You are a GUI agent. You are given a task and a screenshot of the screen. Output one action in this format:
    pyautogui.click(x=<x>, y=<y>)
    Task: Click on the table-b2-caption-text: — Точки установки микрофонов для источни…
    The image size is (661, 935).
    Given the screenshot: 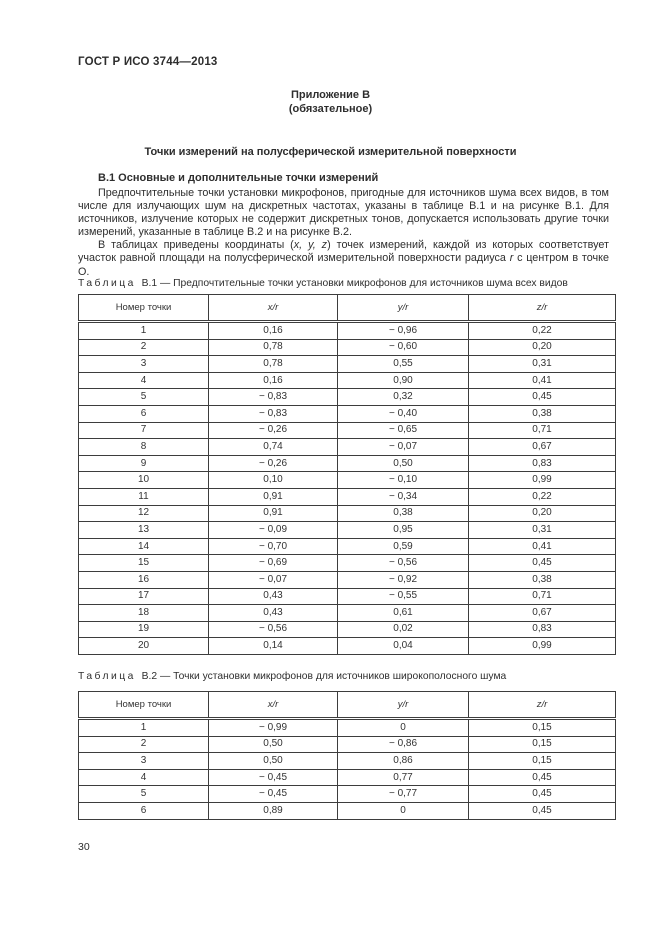 What is the action you would take?
    pyautogui.click(x=333, y=676)
    